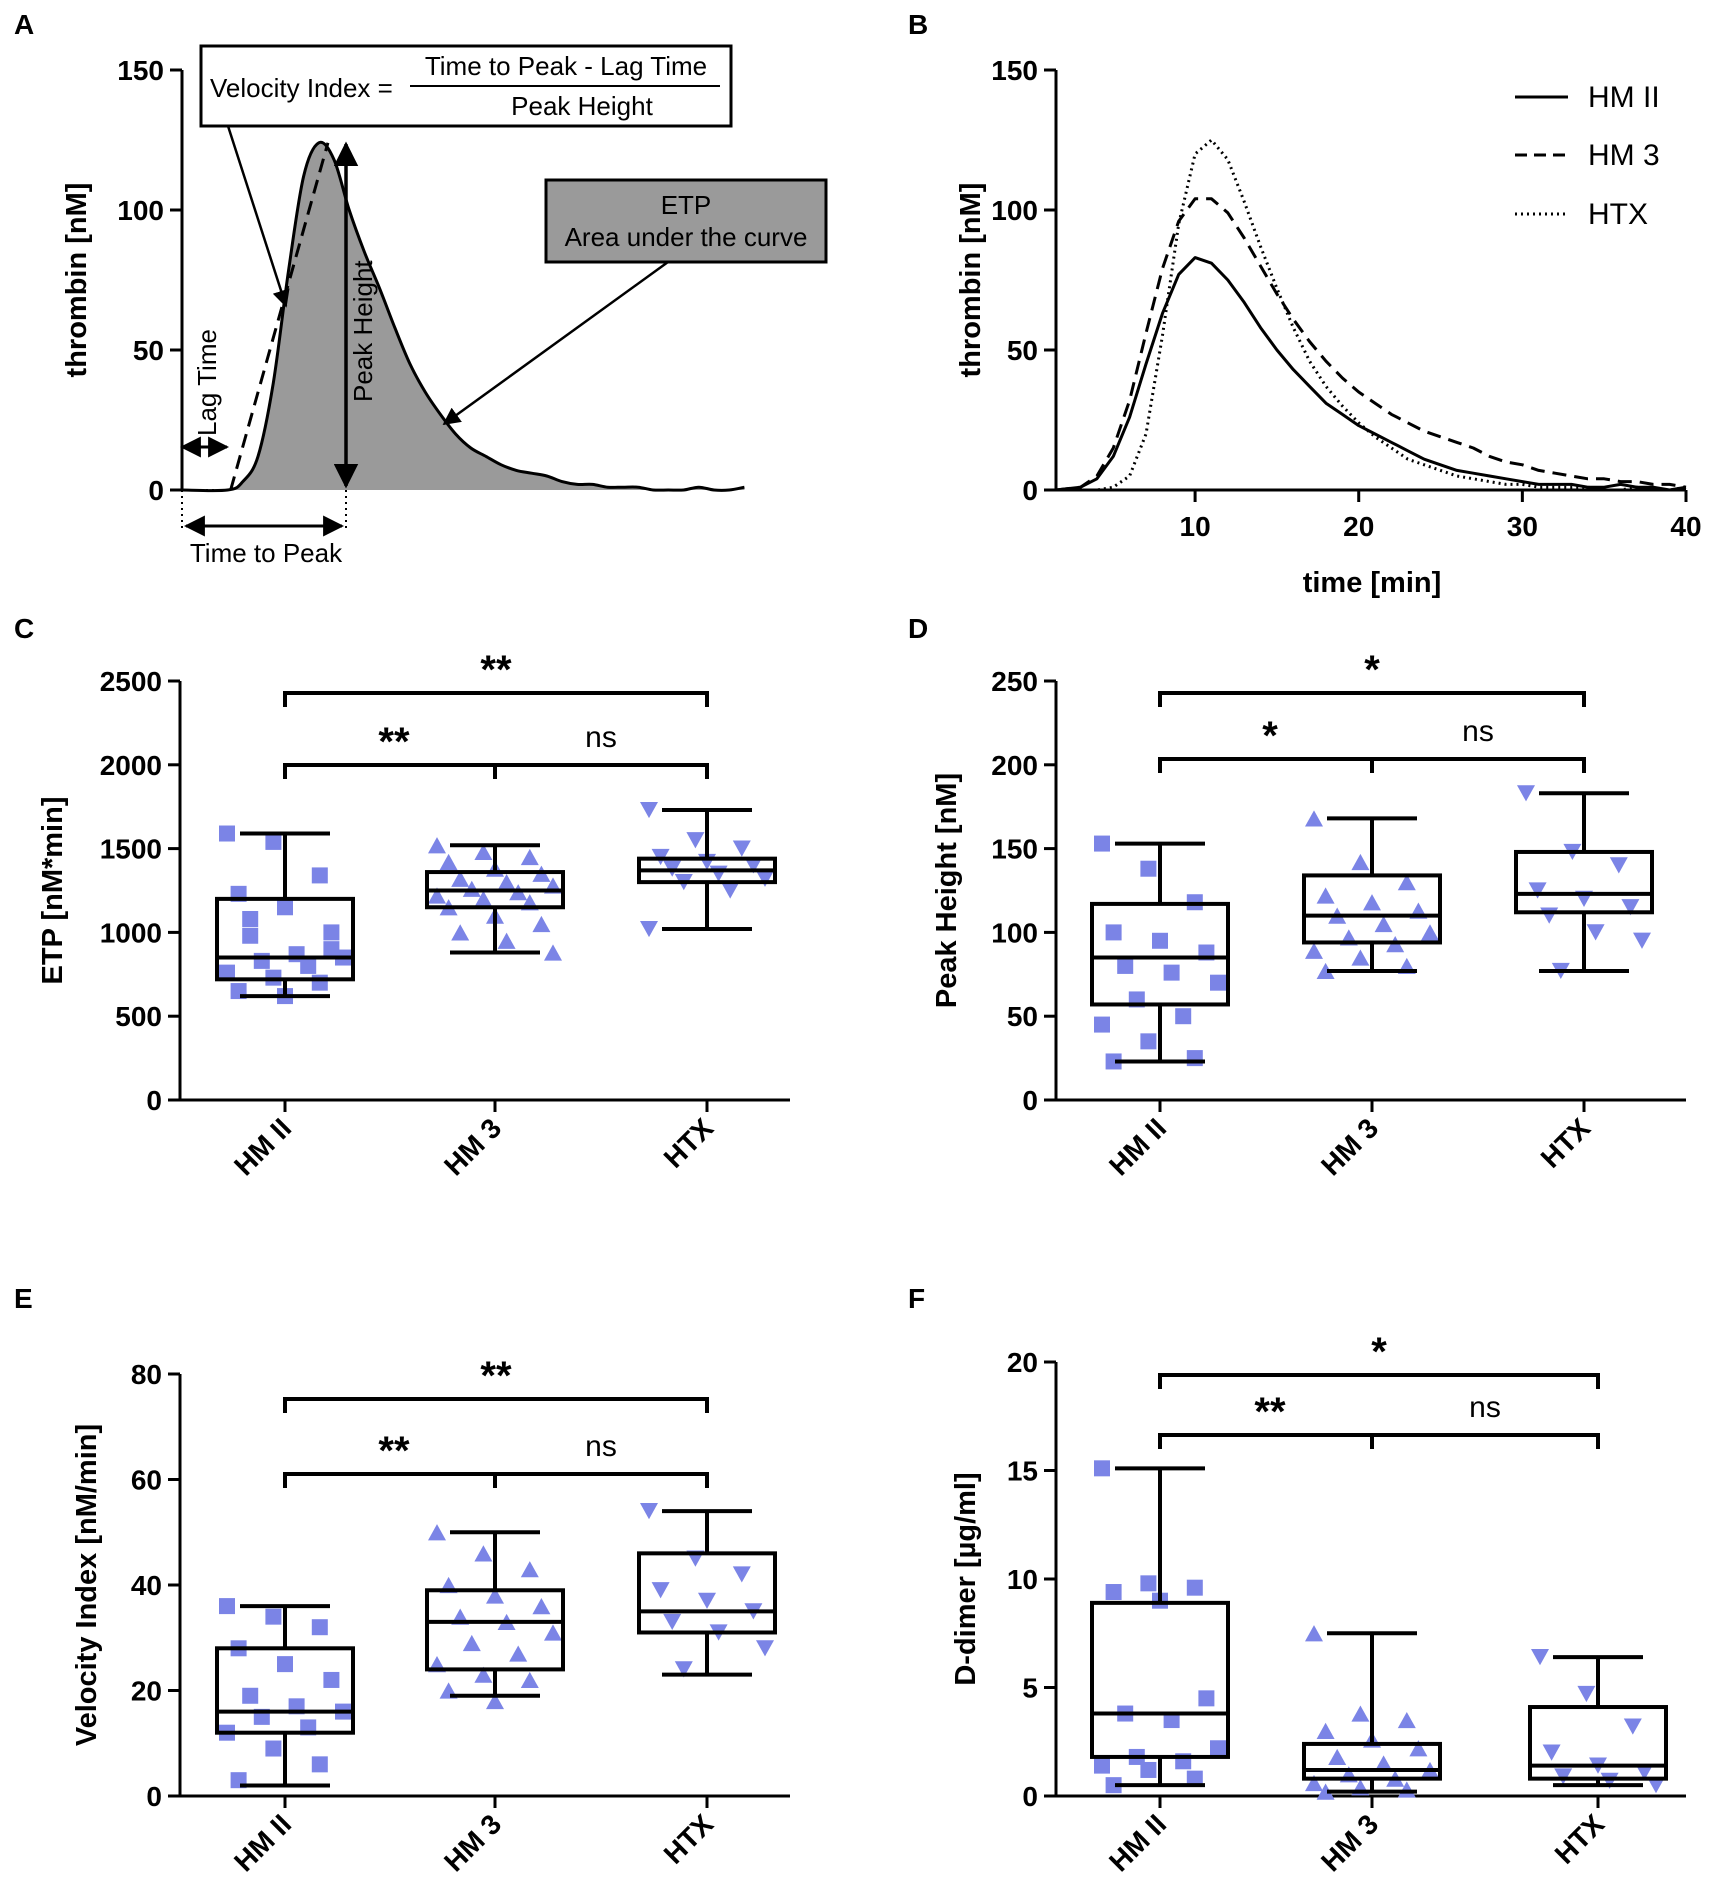 The width and height of the screenshot is (1717, 1900). What do you see at coordinates (285, 1690) in the screenshot?
I see `panel-e-box-iqr` at bounding box center [285, 1690].